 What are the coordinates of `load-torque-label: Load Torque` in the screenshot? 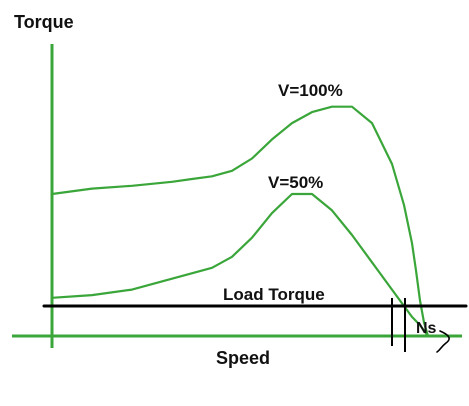 It's located at (274, 294).